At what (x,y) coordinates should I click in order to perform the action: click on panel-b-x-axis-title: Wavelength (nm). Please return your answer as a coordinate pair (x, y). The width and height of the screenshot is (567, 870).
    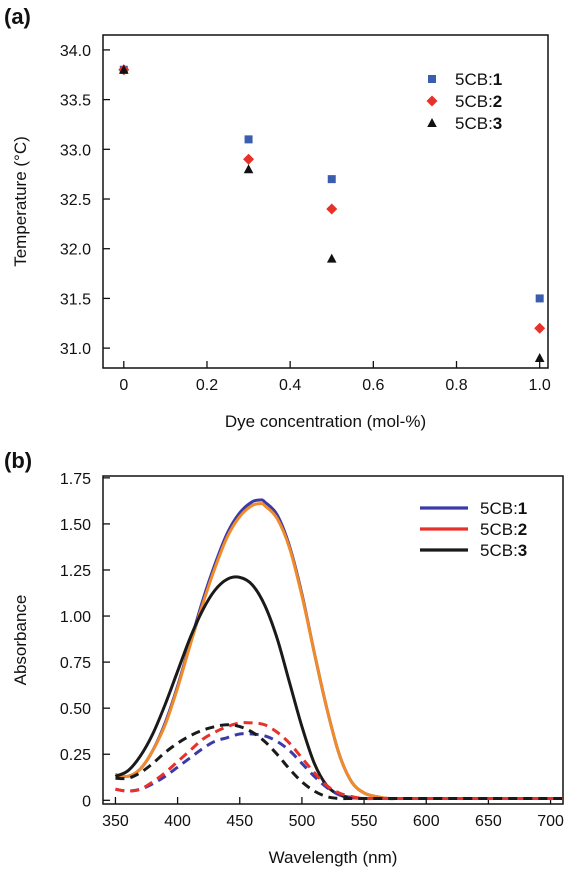
    Looking at the image, I should click on (333, 857).